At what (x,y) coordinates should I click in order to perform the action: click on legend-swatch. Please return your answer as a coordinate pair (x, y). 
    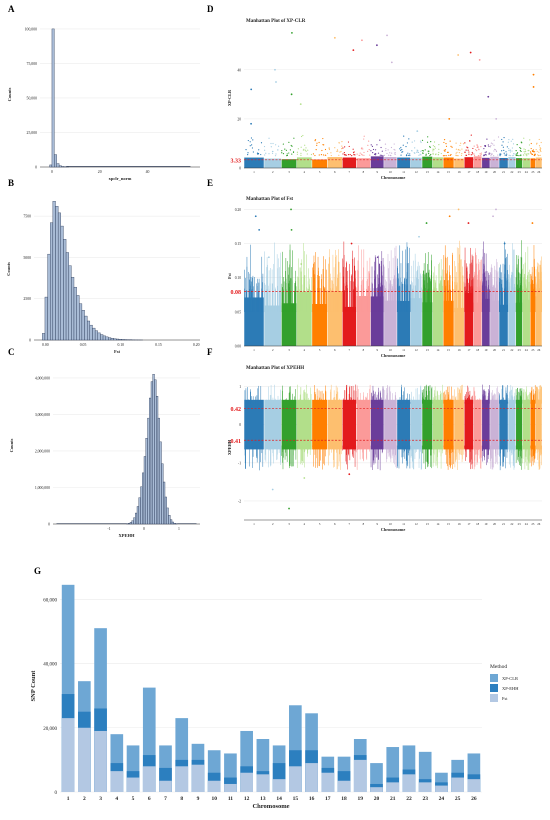
    Looking at the image, I should click on (494, 688).